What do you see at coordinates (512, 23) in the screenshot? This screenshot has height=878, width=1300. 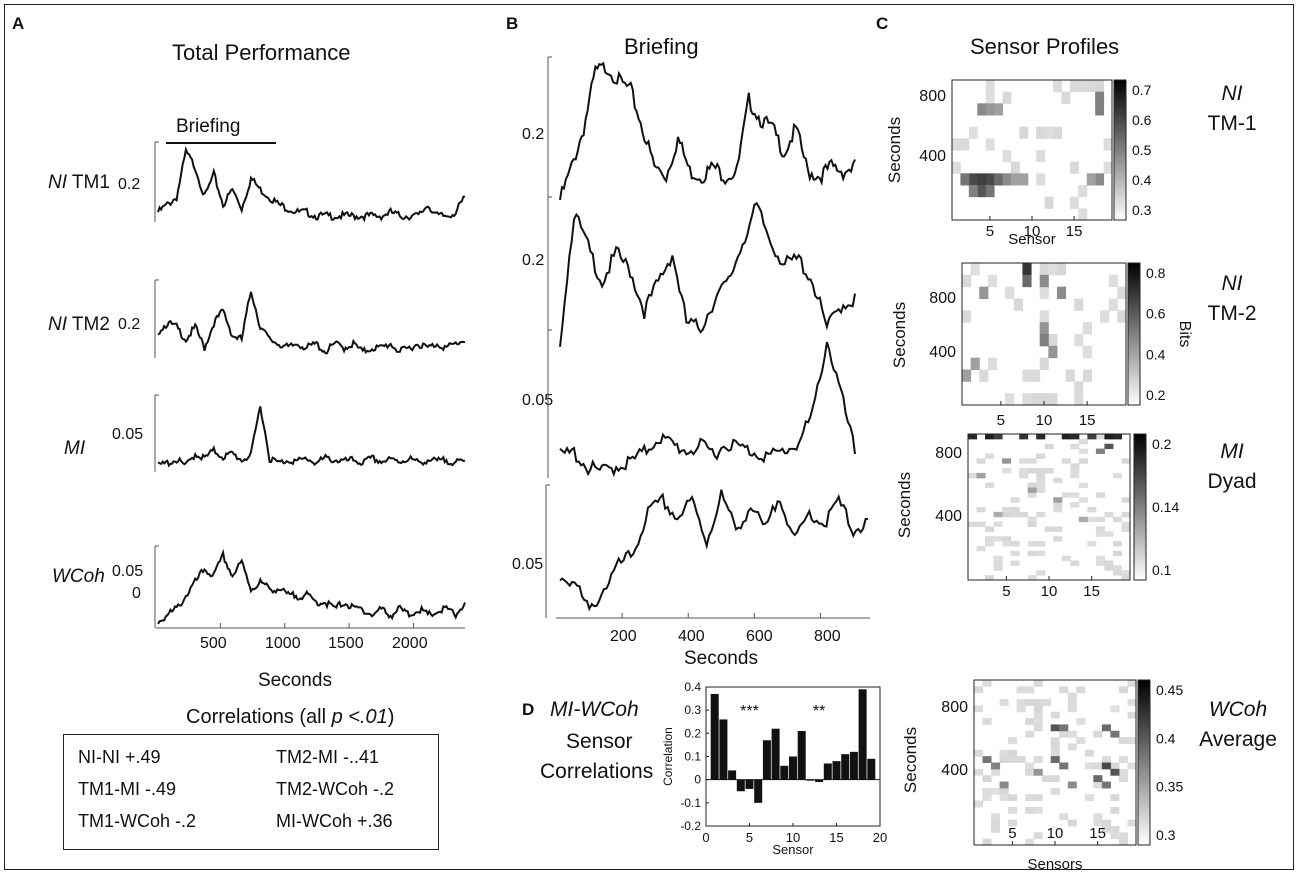 I see `panel-b-letter: B` at bounding box center [512, 23].